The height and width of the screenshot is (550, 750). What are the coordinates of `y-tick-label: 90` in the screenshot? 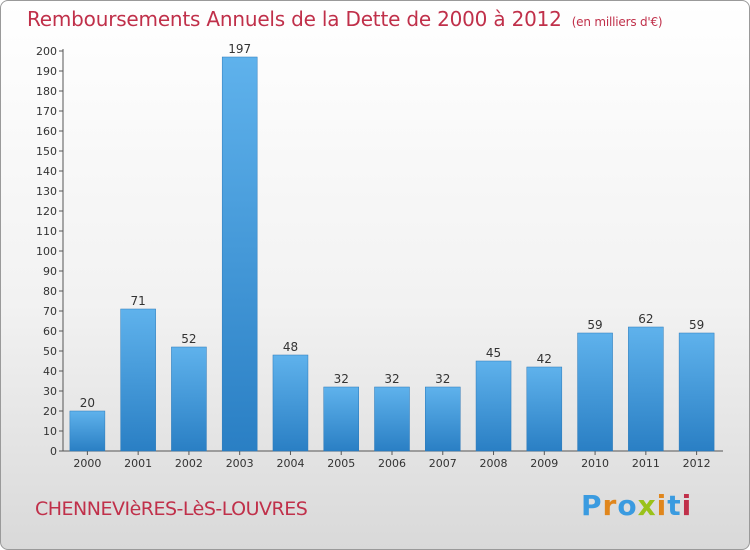 It's located at (50, 271).